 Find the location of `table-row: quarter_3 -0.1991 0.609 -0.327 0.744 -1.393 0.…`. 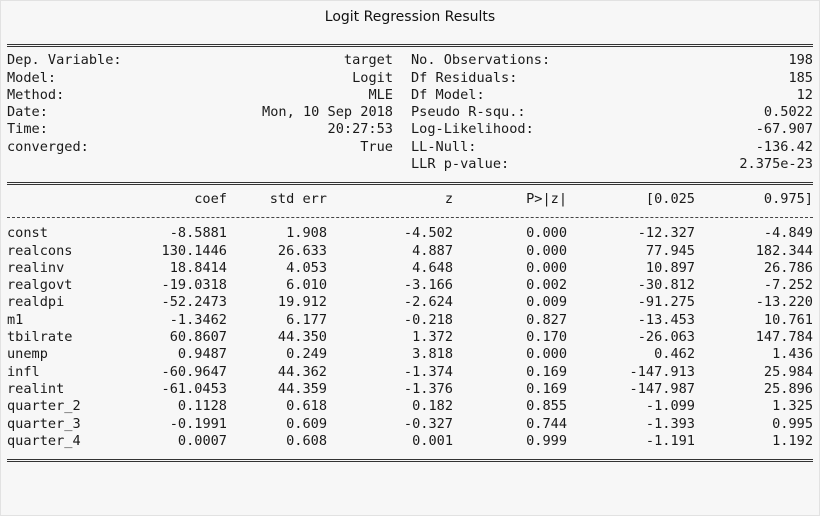

table-row: quarter_3 -0.1991 0.609 -0.327 0.744 -1.393 0.… is located at coordinates (410, 424).